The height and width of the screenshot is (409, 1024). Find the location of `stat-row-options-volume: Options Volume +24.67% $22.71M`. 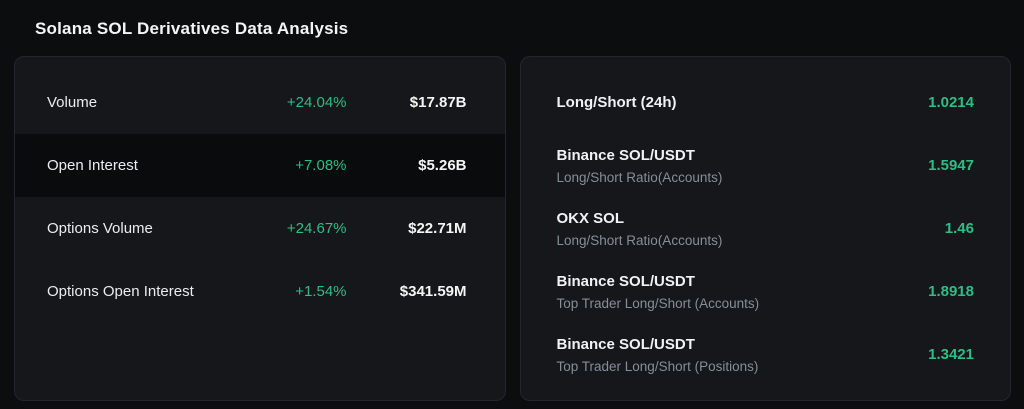

stat-row-options-volume: Options Volume +24.67% $22.71M is located at coordinates (260, 228).